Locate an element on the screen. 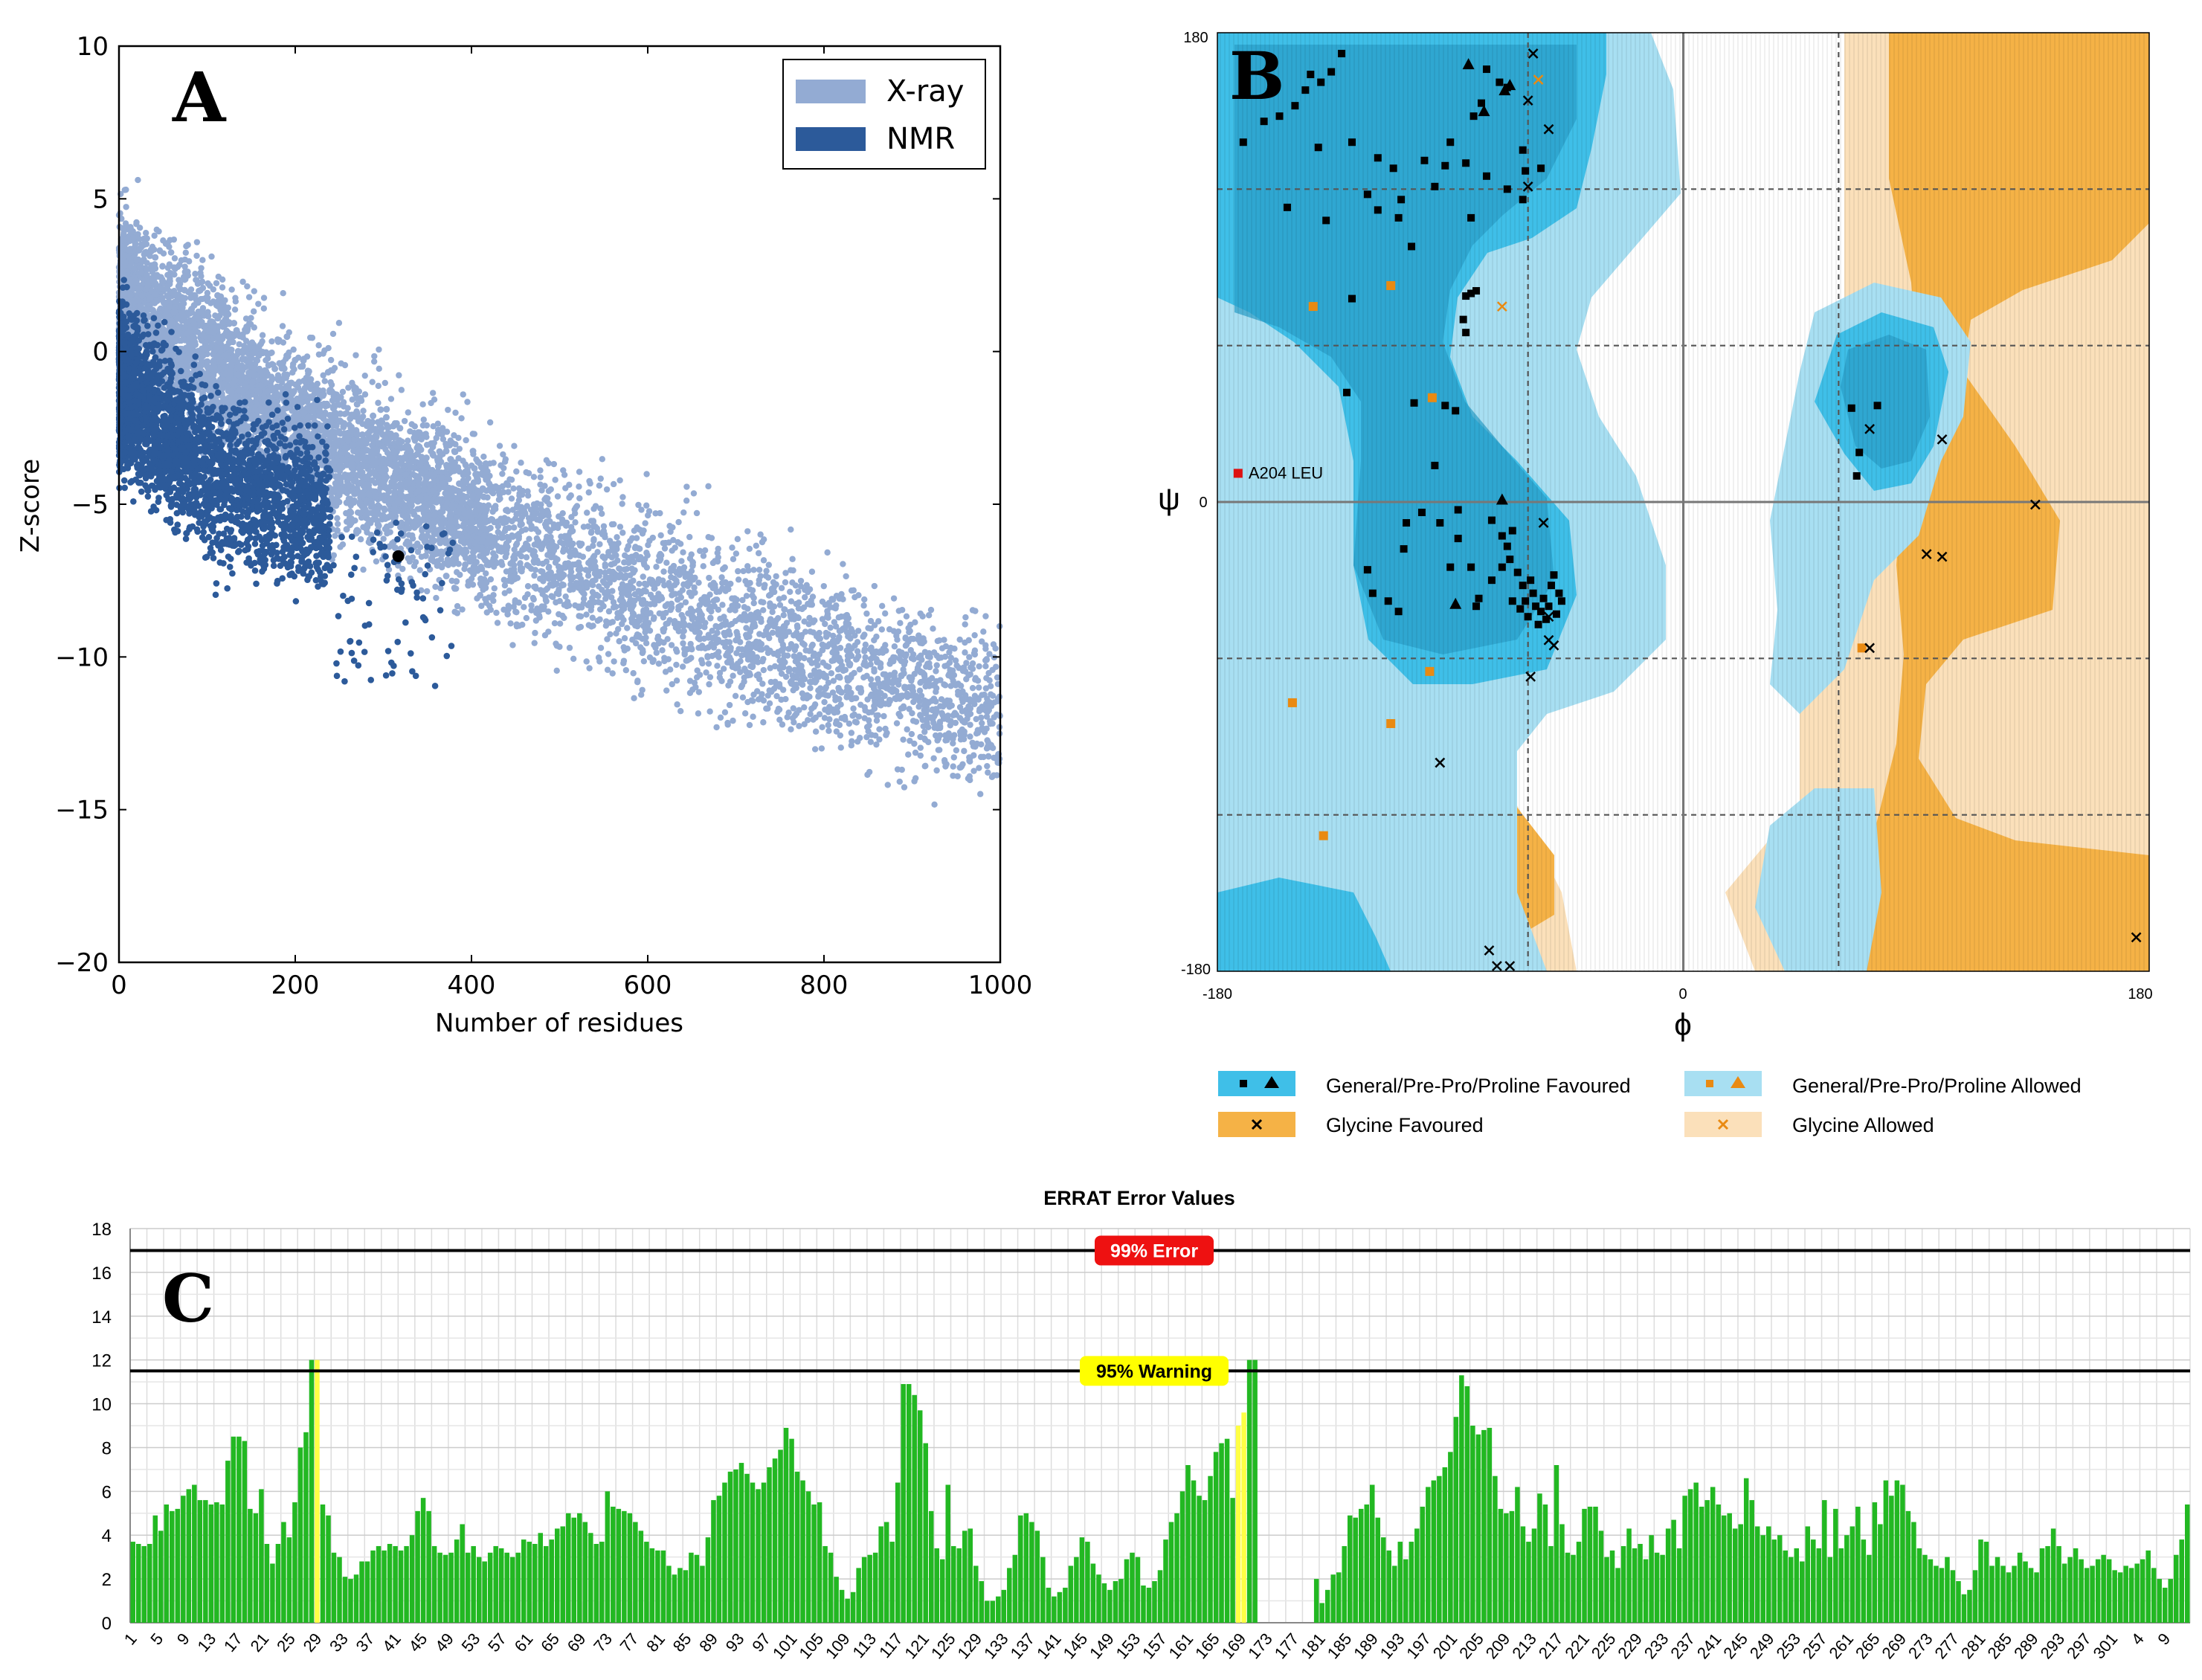 The height and width of the screenshot is (1680, 2202). errat-xtick-label: 49 is located at coordinates (444, 1642).